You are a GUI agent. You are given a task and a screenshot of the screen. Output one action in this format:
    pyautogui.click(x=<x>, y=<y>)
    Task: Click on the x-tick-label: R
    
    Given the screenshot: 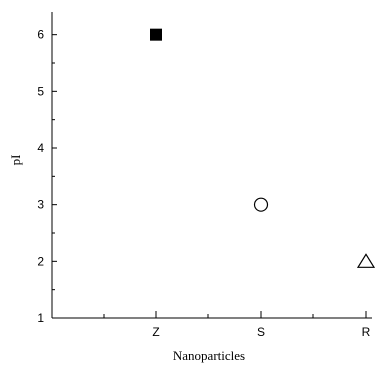 What is the action you would take?
    pyautogui.click(x=366, y=332)
    